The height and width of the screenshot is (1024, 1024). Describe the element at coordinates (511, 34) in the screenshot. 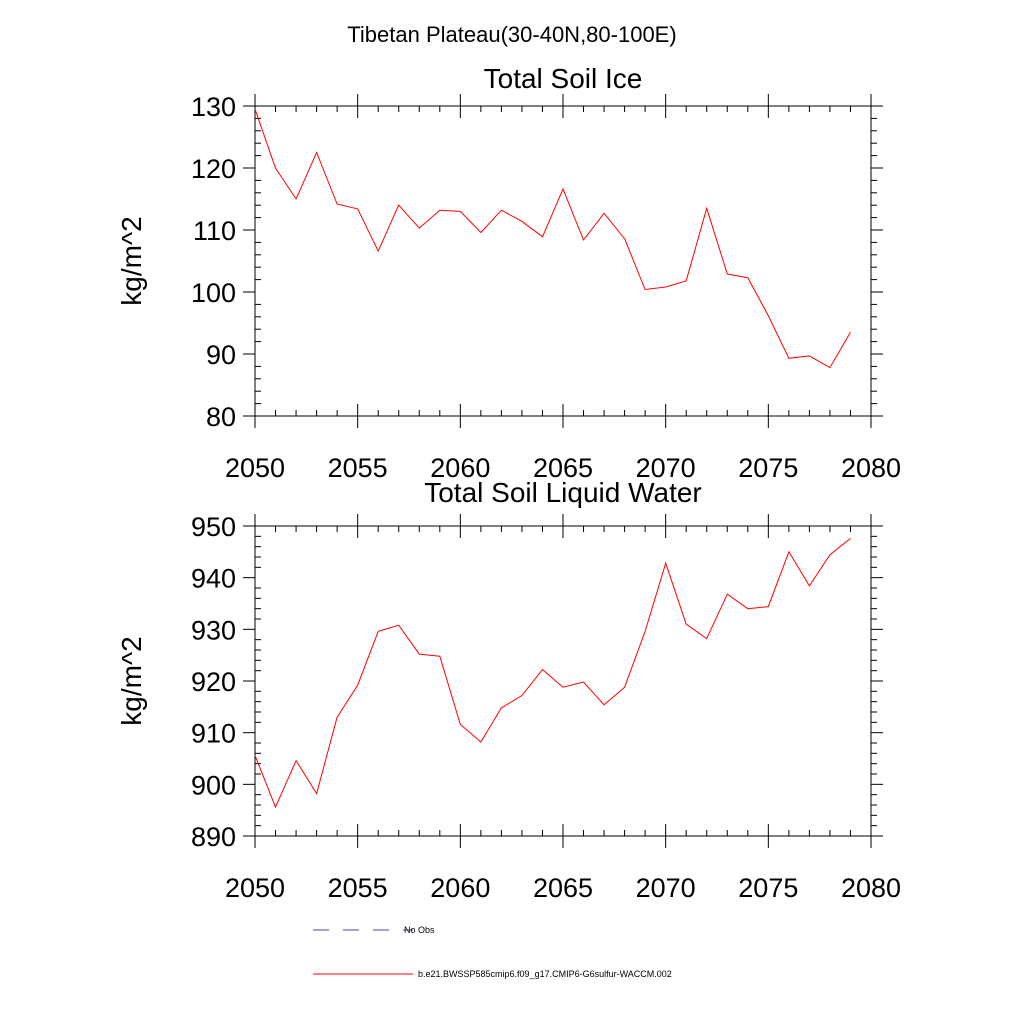

I see `figure-title: Tibetan Plateau(30-40N,80-100E)` at that location.